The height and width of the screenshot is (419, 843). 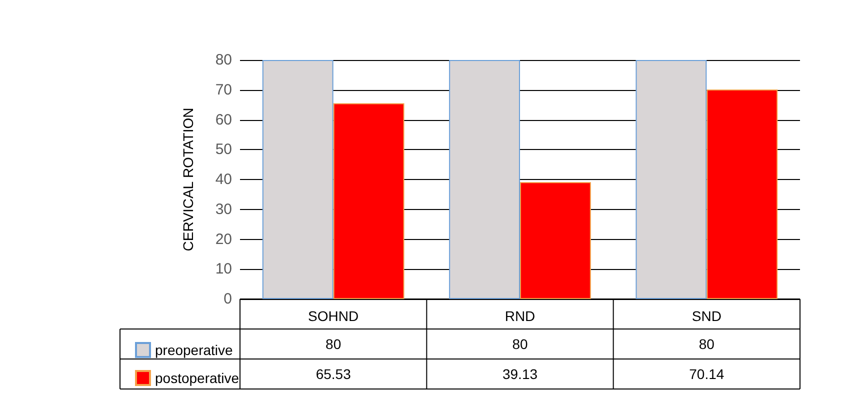 What do you see at coordinates (520, 316) in the screenshot?
I see `x-tick-label: RND` at bounding box center [520, 316].